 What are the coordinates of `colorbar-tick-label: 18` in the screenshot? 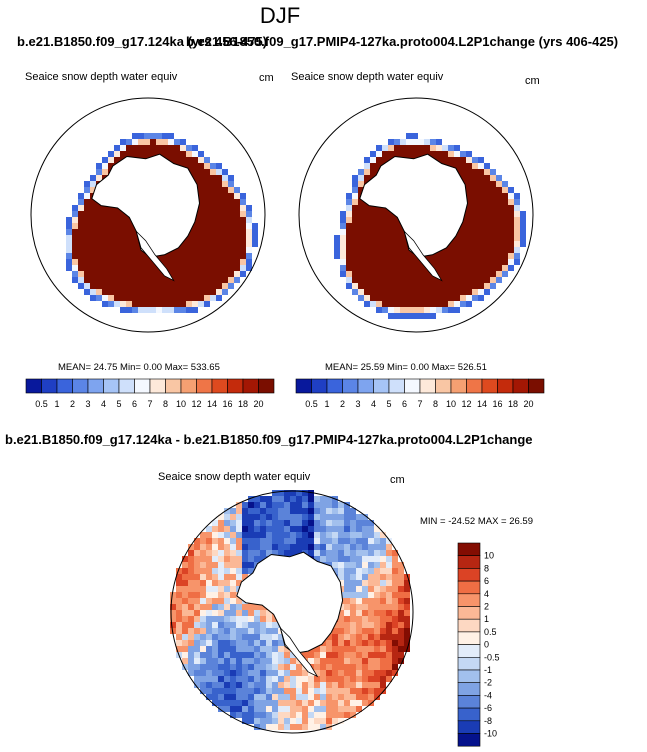 It's located at (513, 404).